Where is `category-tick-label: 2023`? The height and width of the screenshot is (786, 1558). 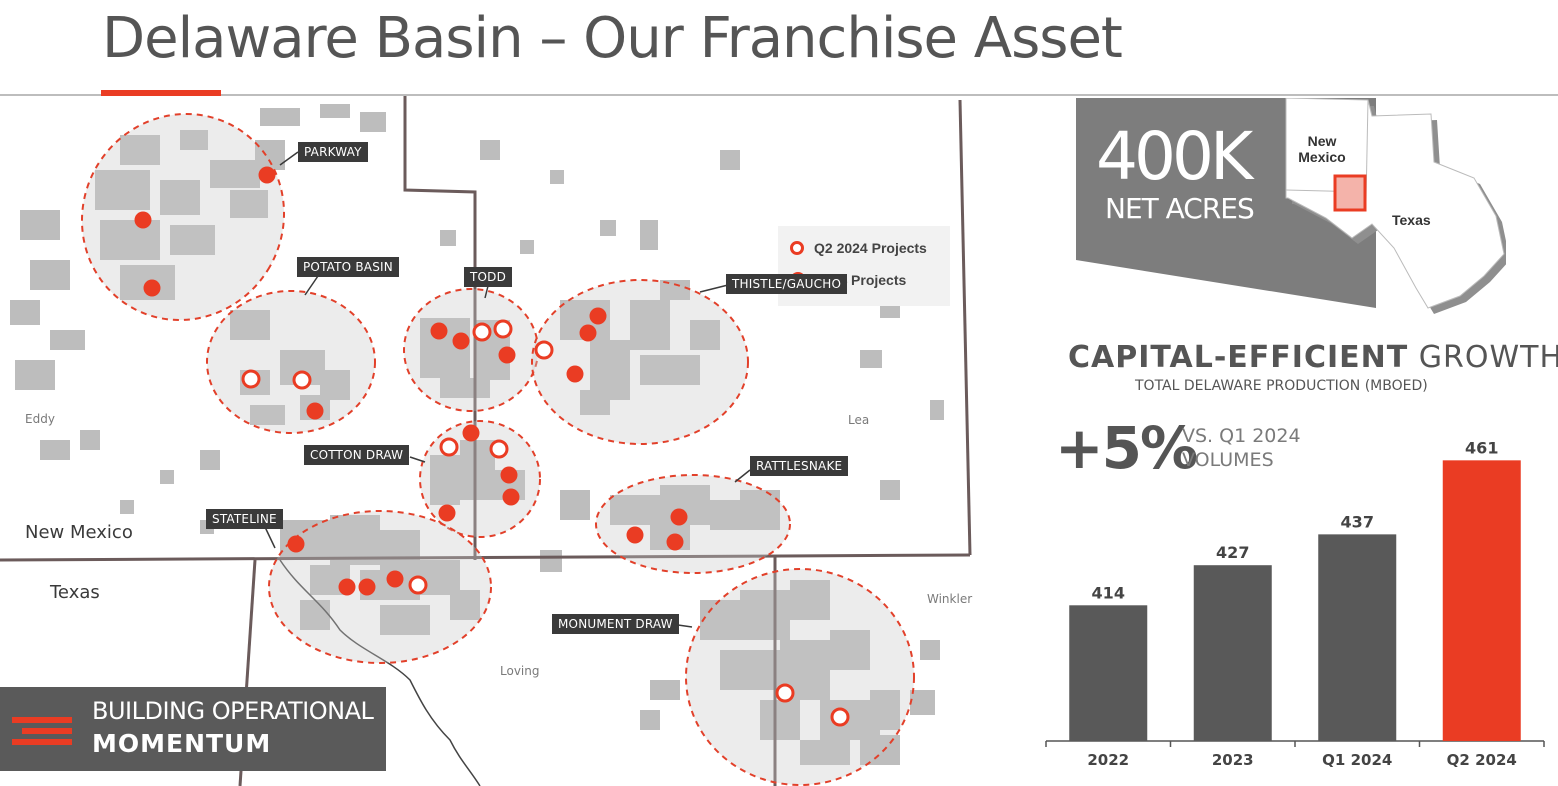
category-tick-label: 2023 is located at coordinates (1233, 760).